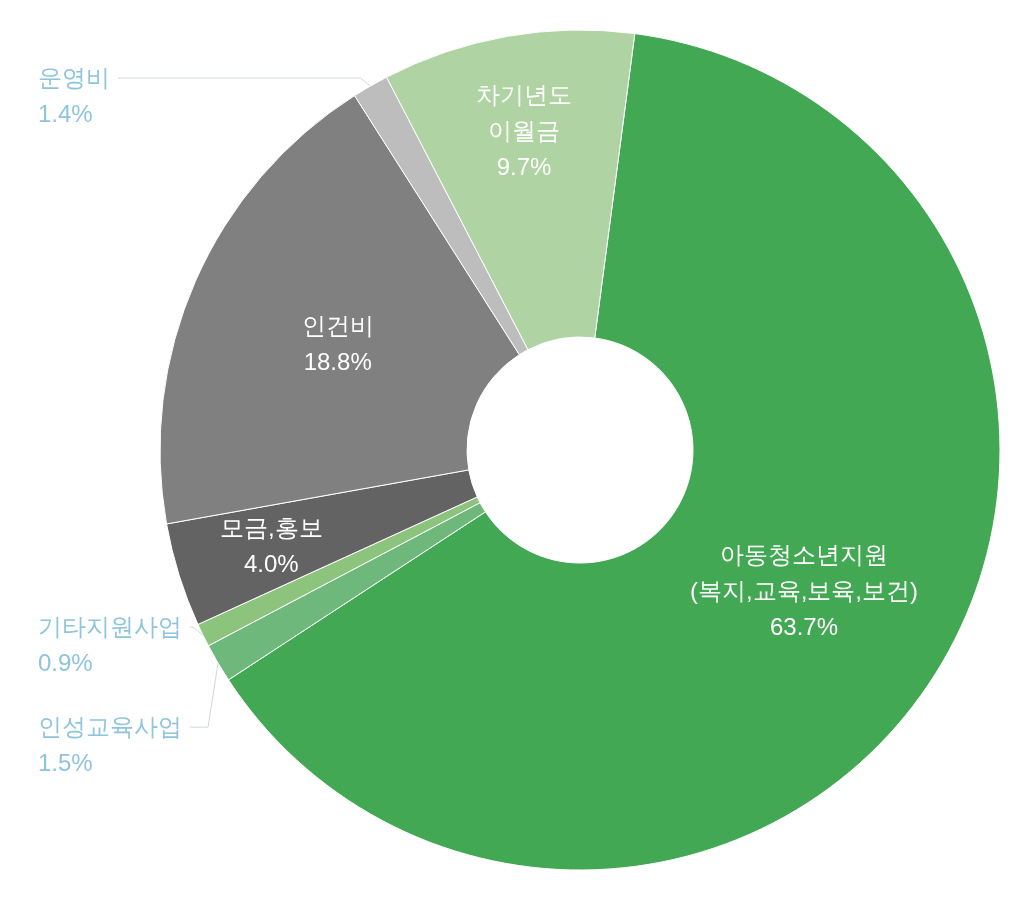 The width and height of the screenshot is (1024, 913). What do you see at coordinates (65, 114) in the screenshot?
I see `data-label: 1.4%` at bounding box center [65, 114].